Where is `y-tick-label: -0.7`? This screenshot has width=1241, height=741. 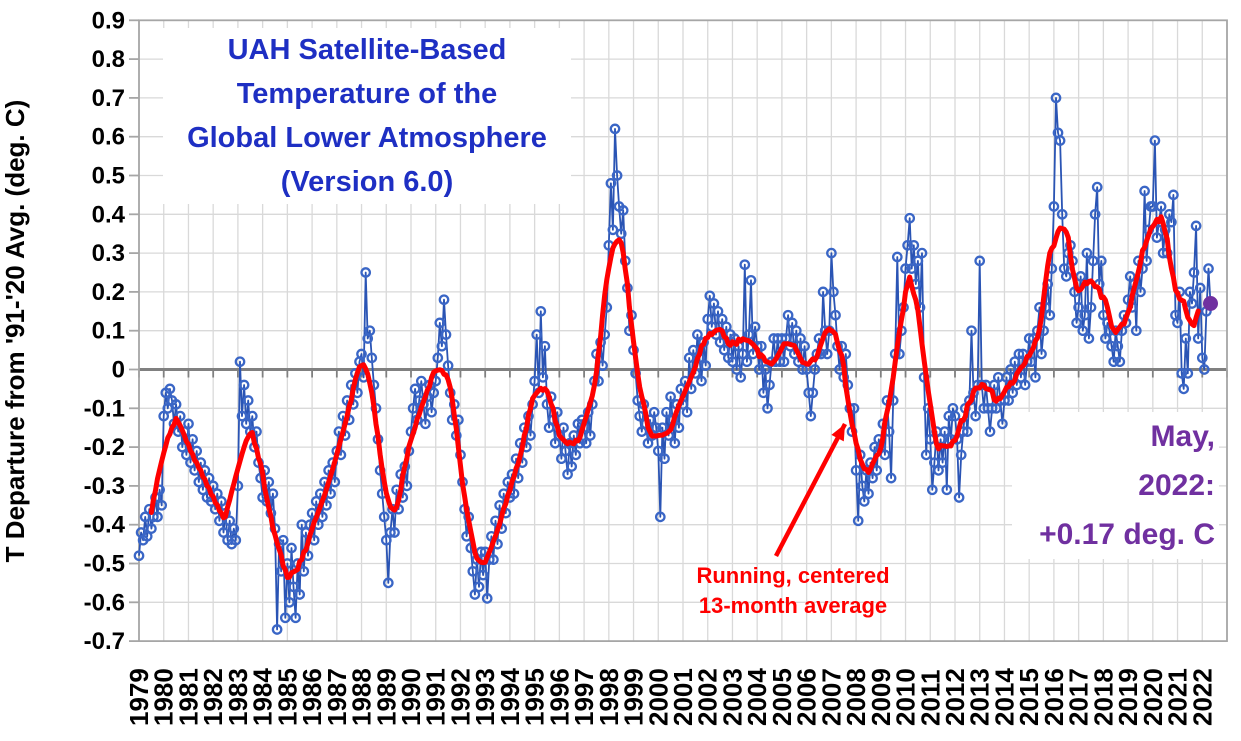
y-tick-label: -0.7 is located at coordinates (104, 641).